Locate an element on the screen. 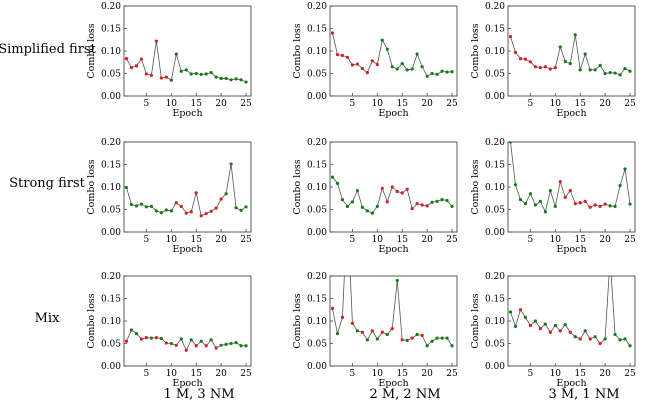 The width and height of the screenshot is (671, 406). x-tick-label: 5 is located at coordinates (353, 374).